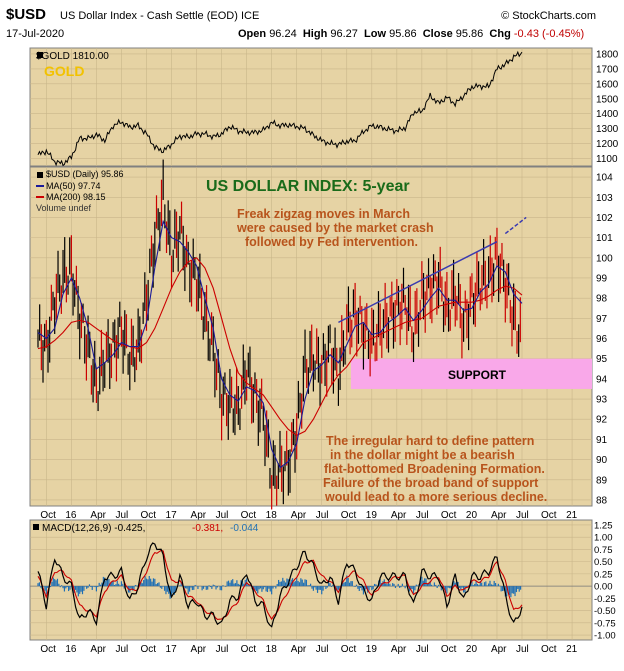 This screenshot has height=671, width=624. I want to click on macd-y-tick: 1.25, so click(603, 525).